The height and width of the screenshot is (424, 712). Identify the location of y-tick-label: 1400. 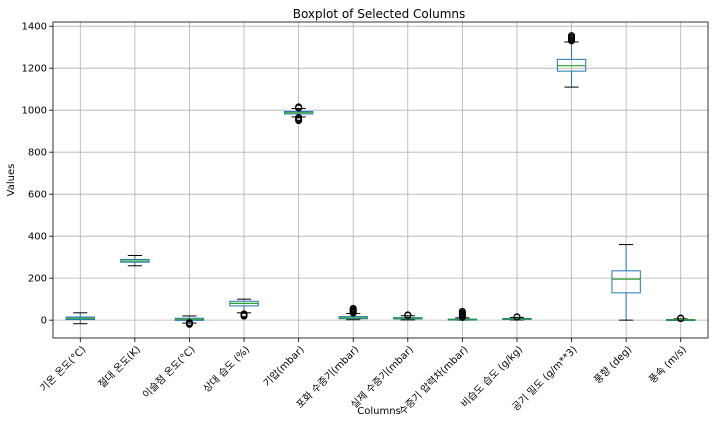
(34, 27).